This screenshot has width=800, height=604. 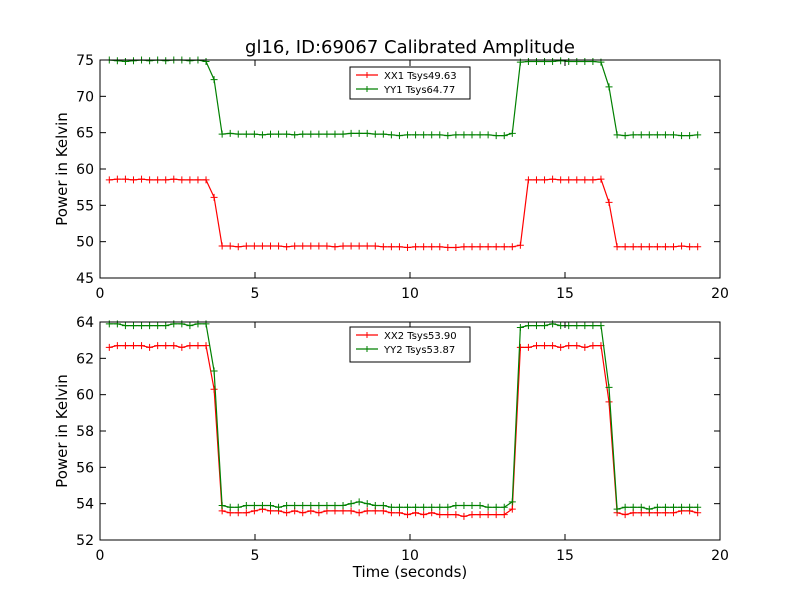 I want to click on legend-label: YY2 Tsys53.87, so click(x=419, y=350).